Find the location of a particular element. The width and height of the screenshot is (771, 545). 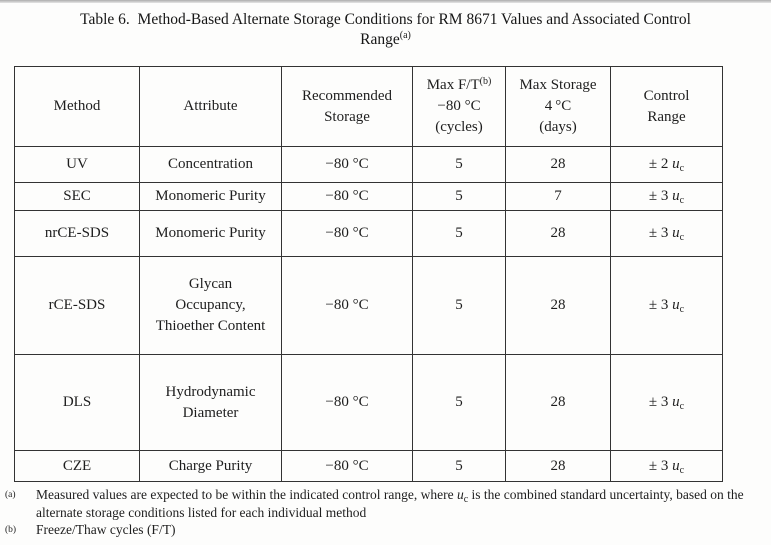

method-cell: DLS is located at coordinates (77, 402).